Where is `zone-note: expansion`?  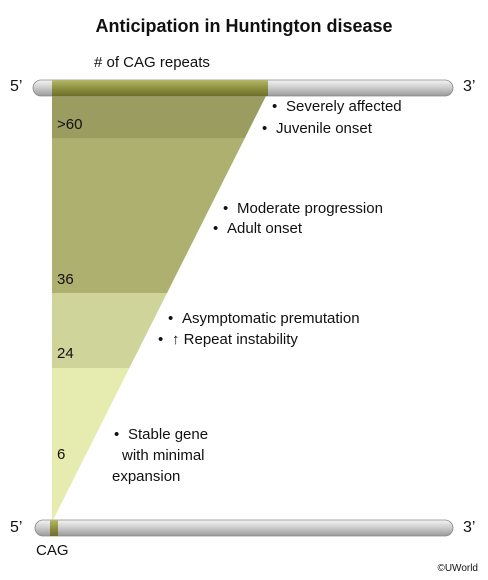
zone-note: expansion is located at coordinates (146, 476).